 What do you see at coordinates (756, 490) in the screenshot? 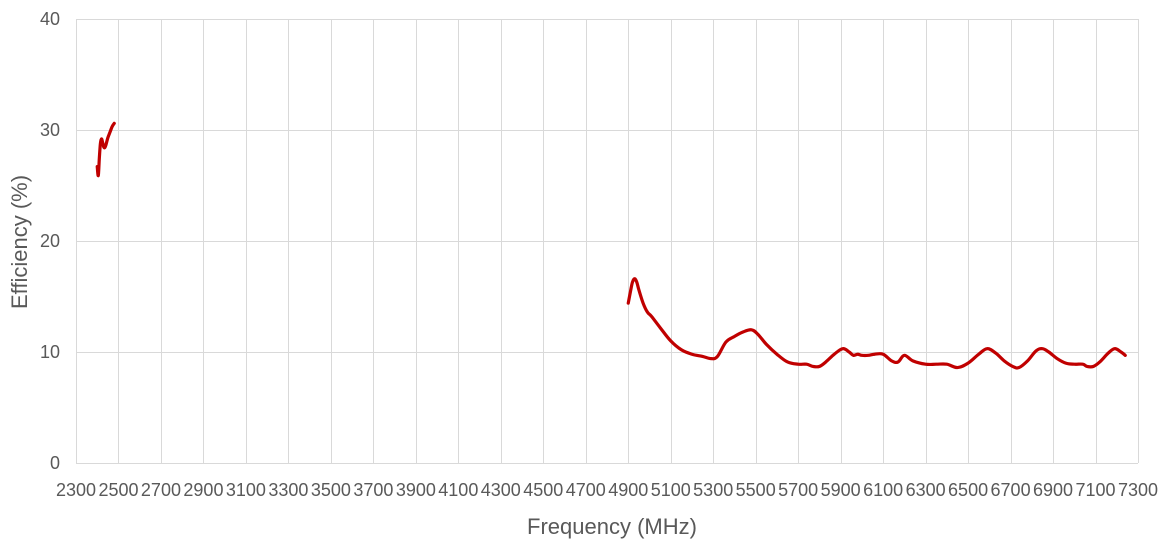
I see `x-tick-label: 5500` at bounding box center [756, 490].